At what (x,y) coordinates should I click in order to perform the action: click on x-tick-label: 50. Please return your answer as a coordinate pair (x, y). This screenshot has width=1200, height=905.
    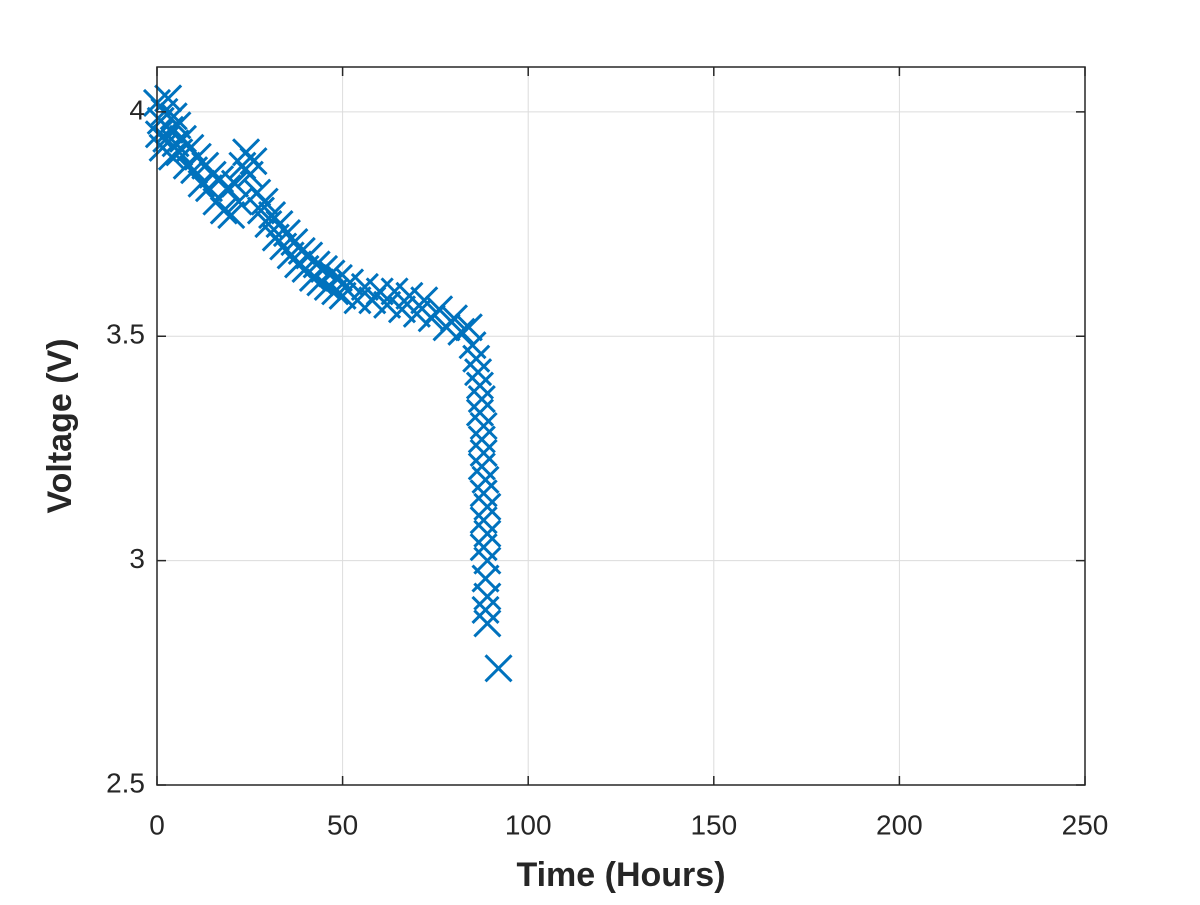
    Looking at the image, I should click on (342, 824).